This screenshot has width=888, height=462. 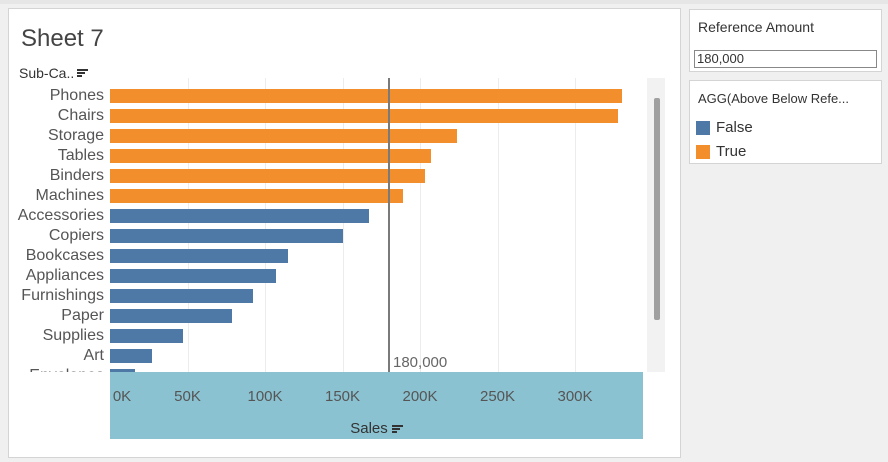 What do you see at coordinates (66, 369) in the screenshot?
I see `category-label: Envelopes` at bounding box center [66, 369].